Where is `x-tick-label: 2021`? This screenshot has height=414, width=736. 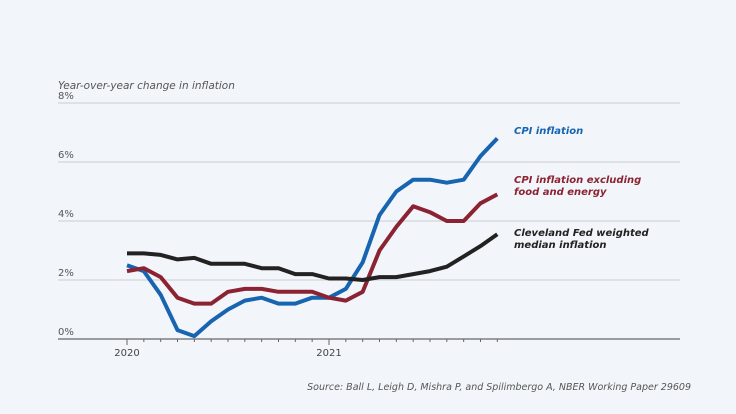 x-tick-label: 2021 is located at coordinates (328, 353).